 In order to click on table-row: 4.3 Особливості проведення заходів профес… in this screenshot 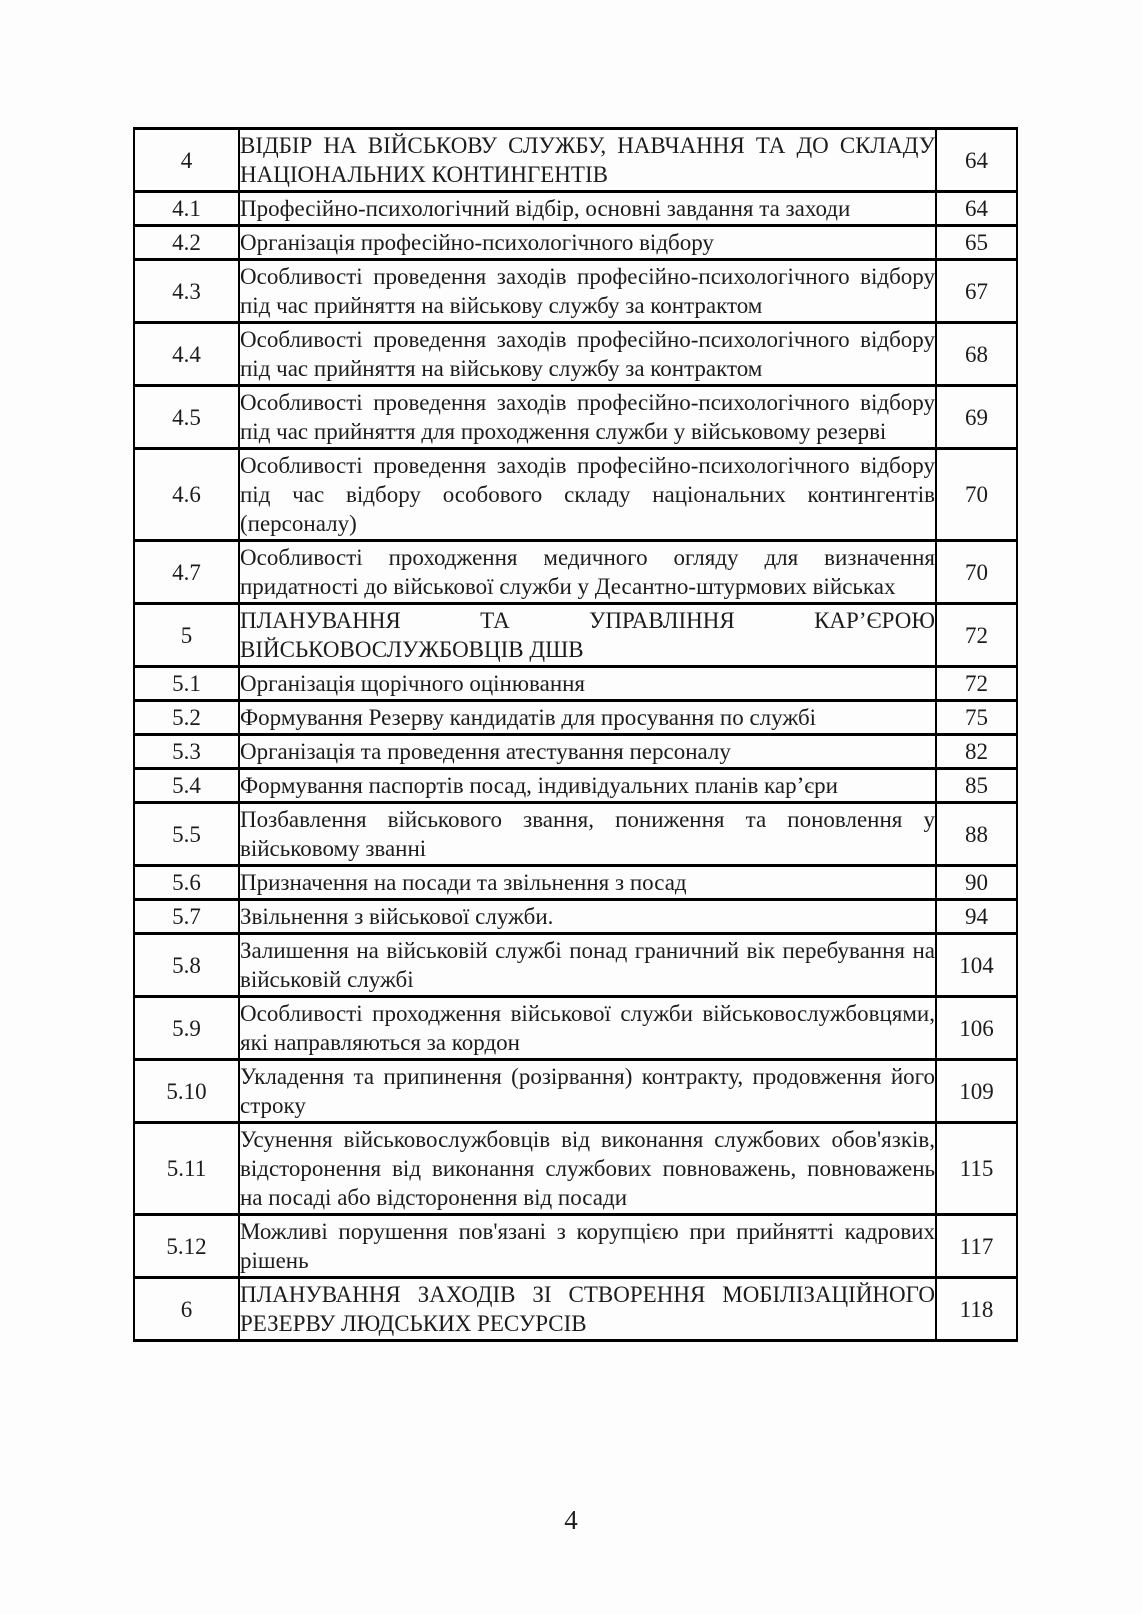, I will do `click(575, 291)`.